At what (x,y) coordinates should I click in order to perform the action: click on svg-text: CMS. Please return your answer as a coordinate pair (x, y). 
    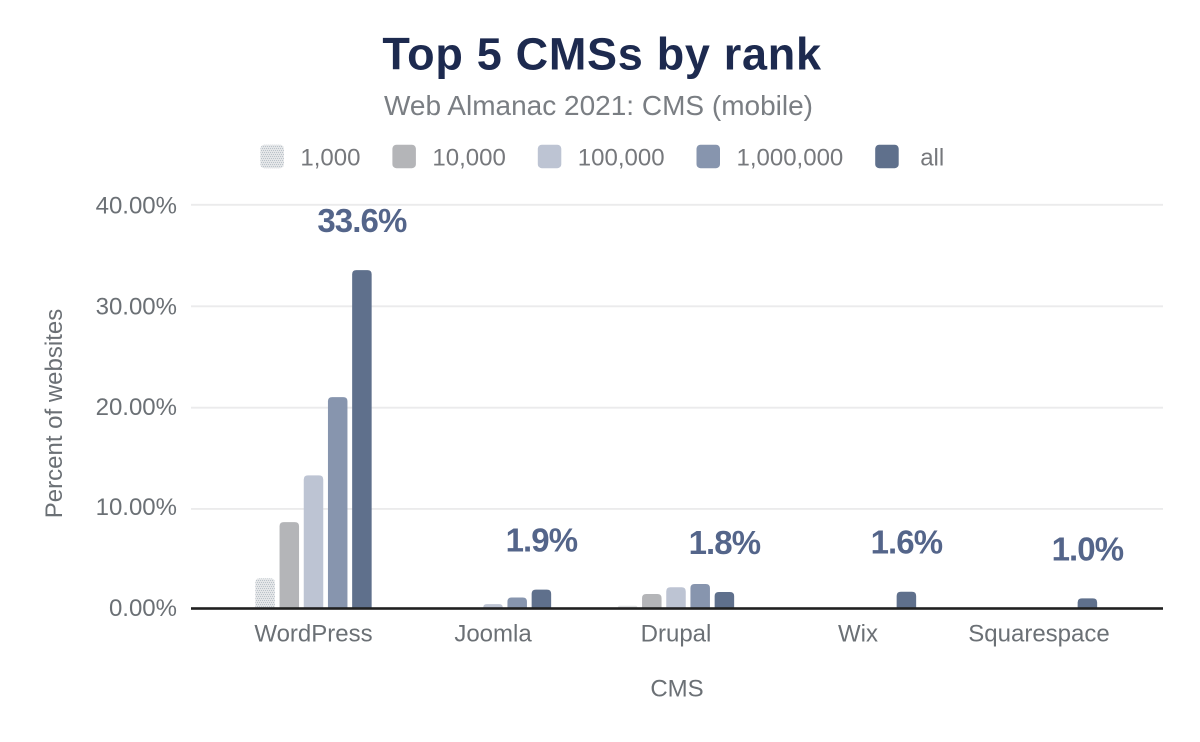
    Looking at the image, I should click on (676, 689).